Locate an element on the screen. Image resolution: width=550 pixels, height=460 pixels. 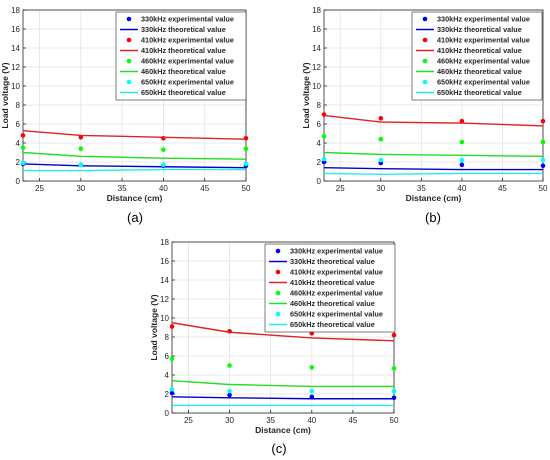
series-line-460kHz-theoretical is located at coordinates (282, 384).